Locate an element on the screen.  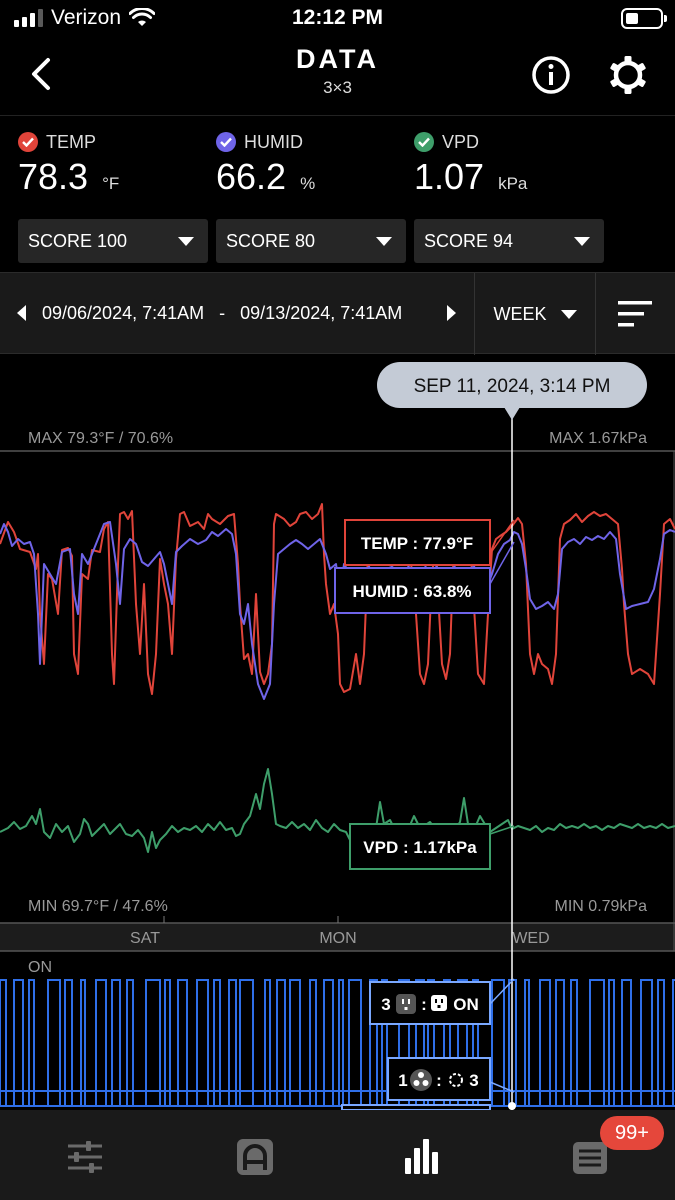
vpd-score-label: SCORE 94 is located at coordinates (469, 240).